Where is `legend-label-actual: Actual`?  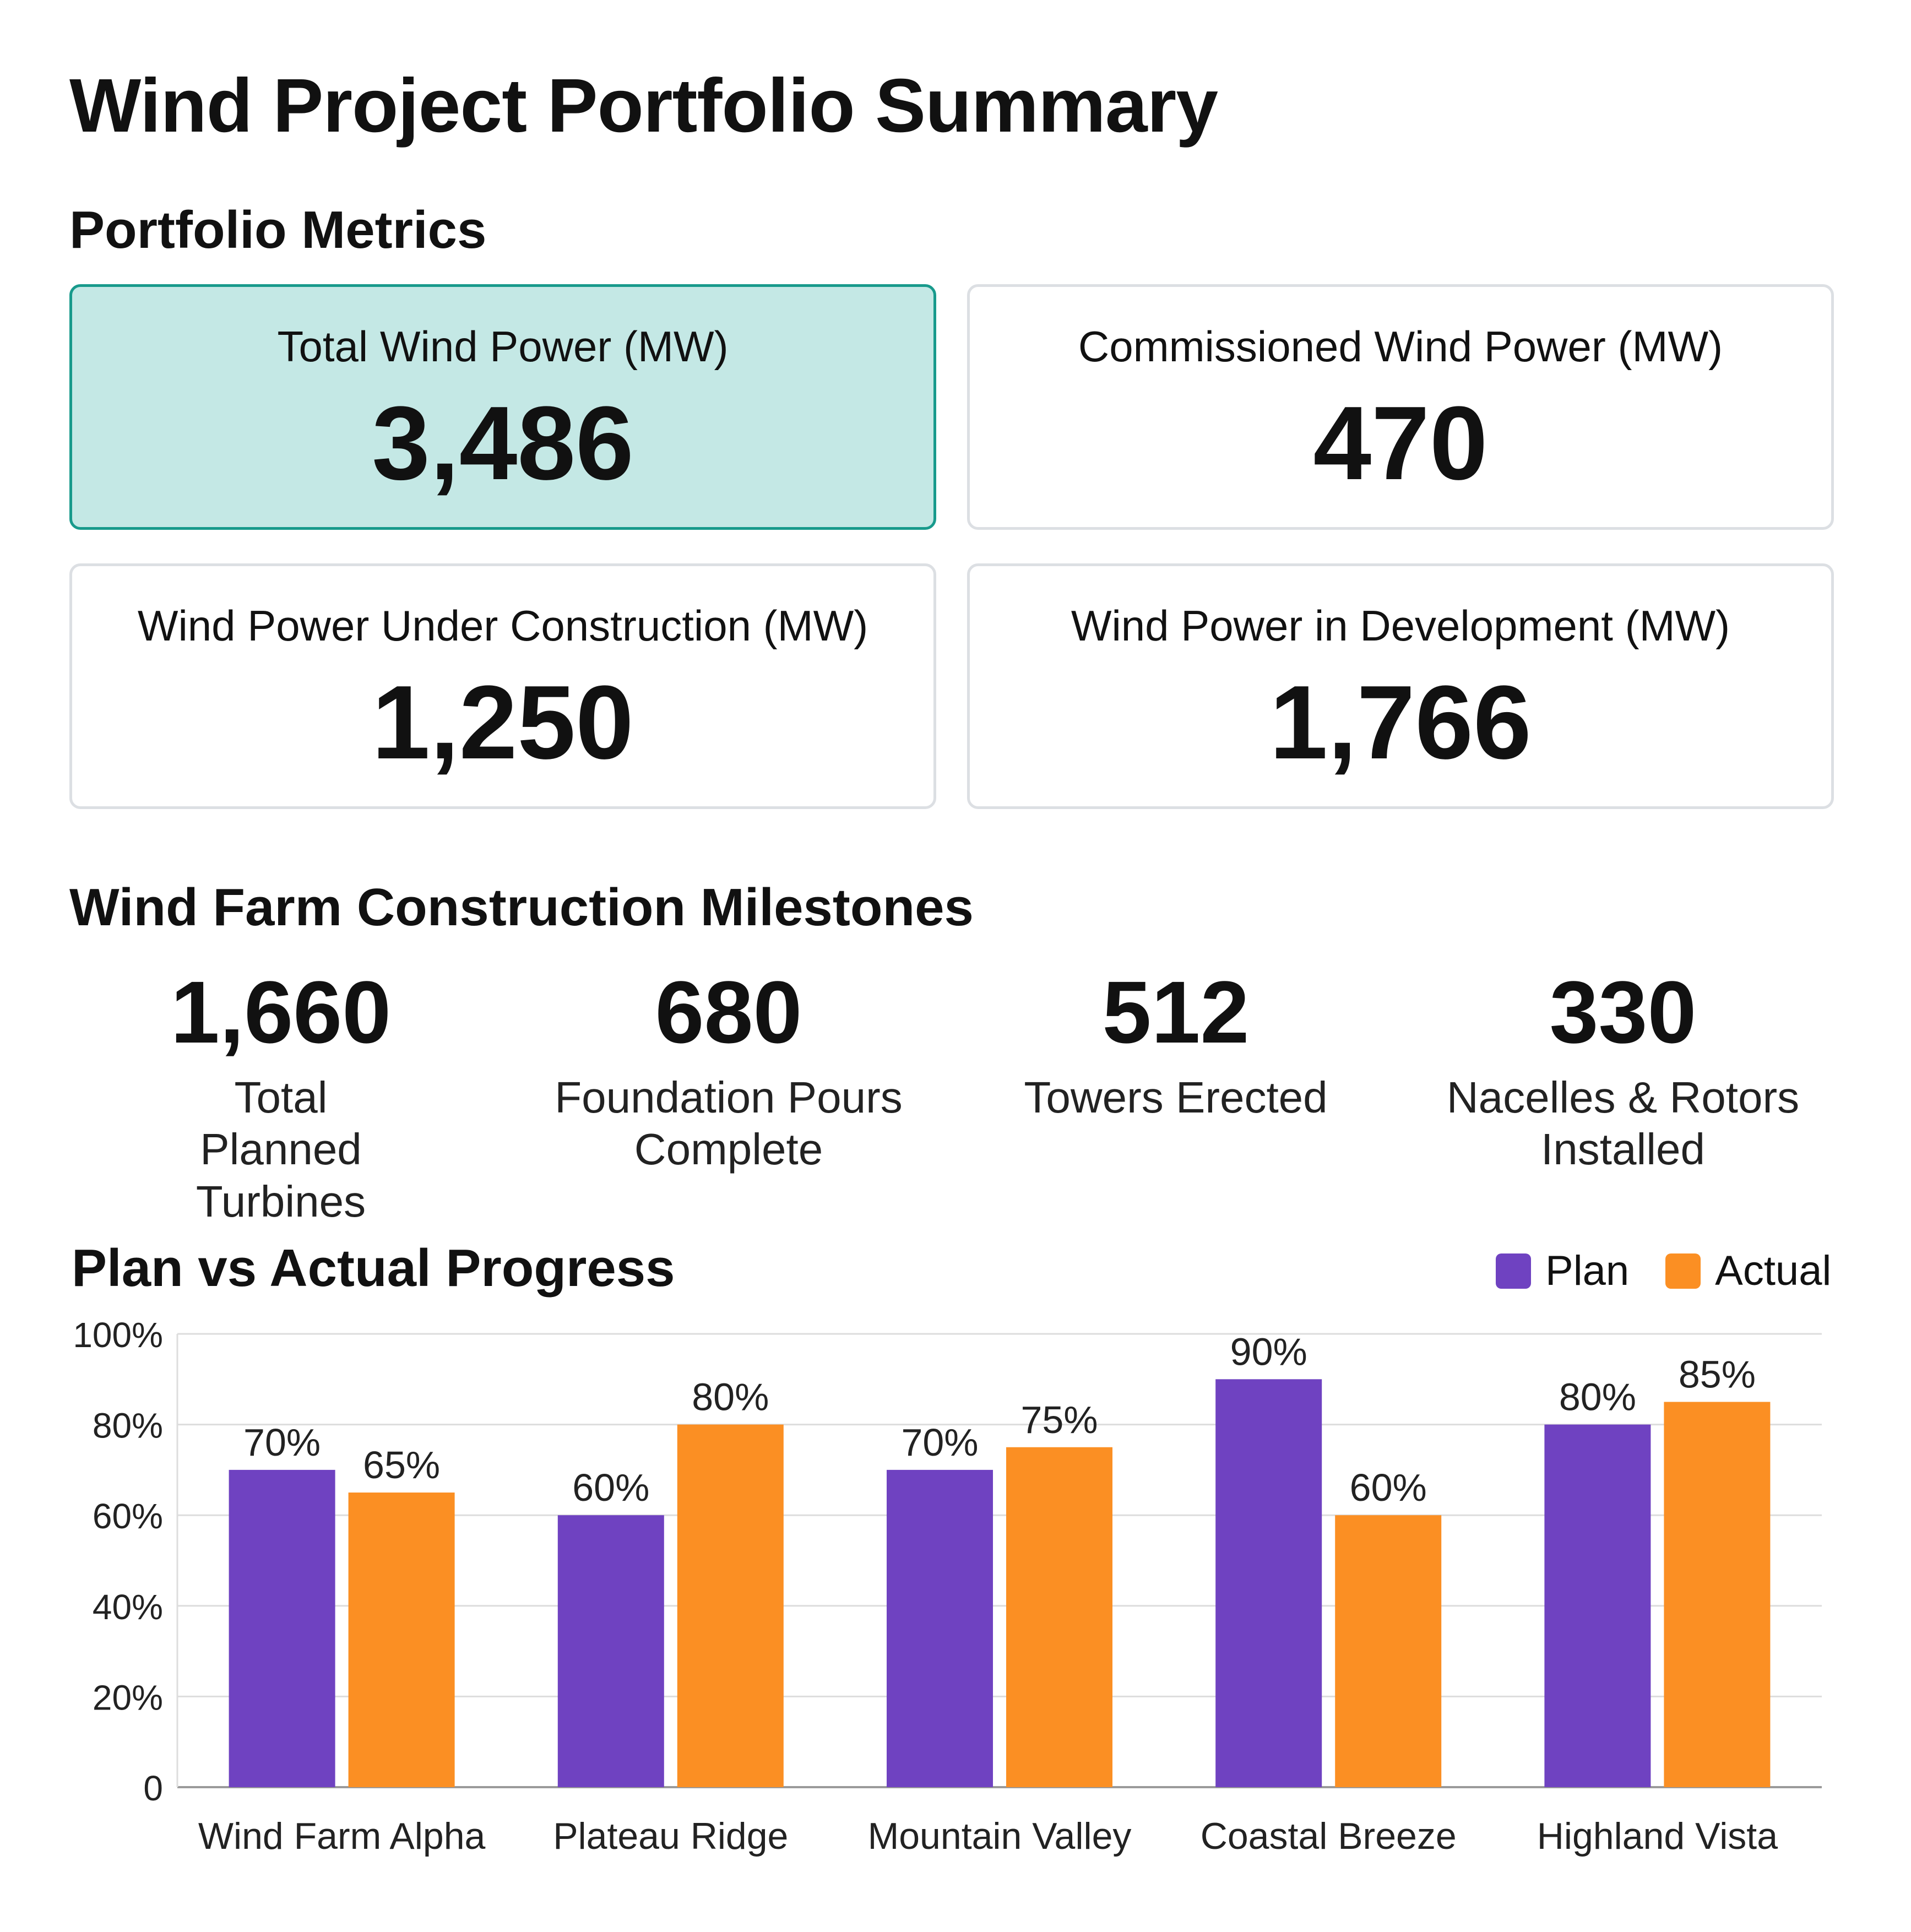 legend-label-actual: Actual is located at coordinates (1773, 1270).